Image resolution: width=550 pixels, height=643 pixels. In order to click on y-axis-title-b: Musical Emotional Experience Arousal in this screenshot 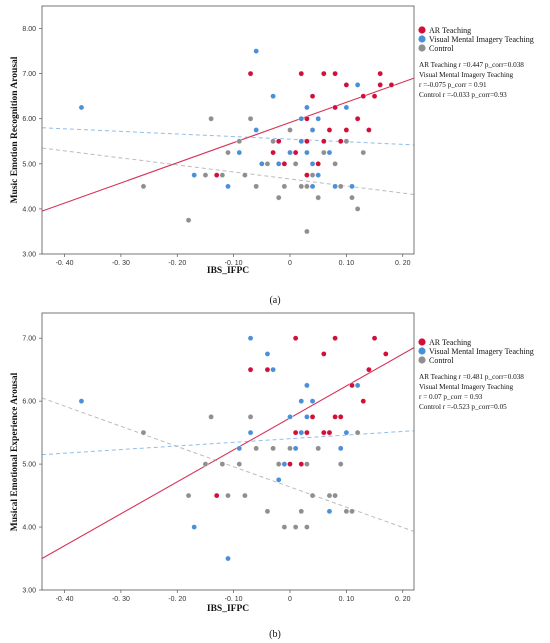, I will do `click(15, 451)`.